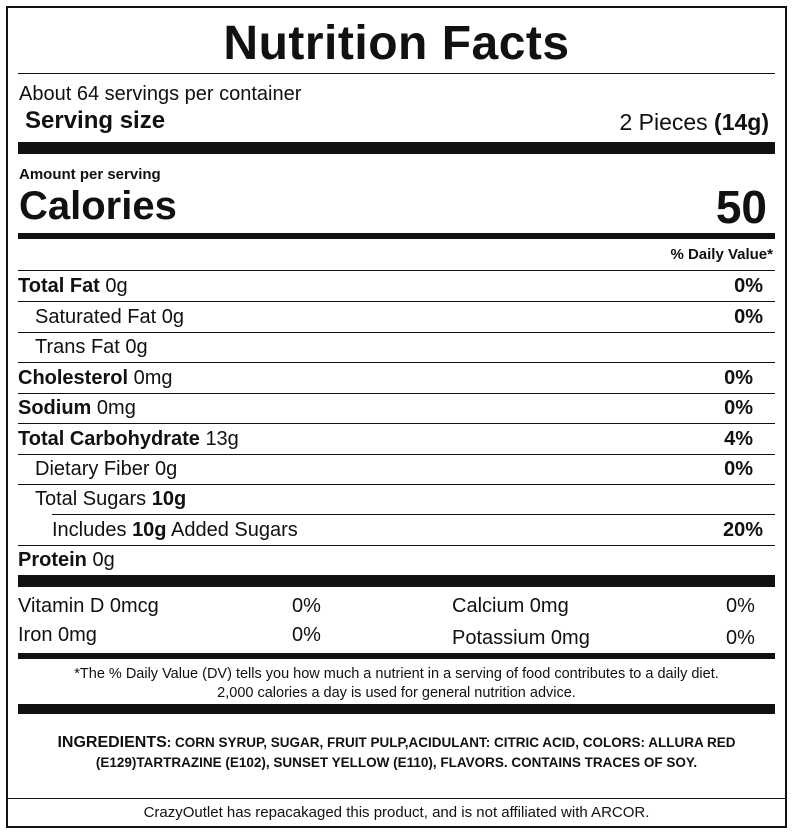 The width and height of the screenshot is (797, 838). Describe the element at coordinates (396, 439) in the screenshot. I see `nutrient-row-total-carbohydrate: Total Carbohydrate 13g 4%` at that location.